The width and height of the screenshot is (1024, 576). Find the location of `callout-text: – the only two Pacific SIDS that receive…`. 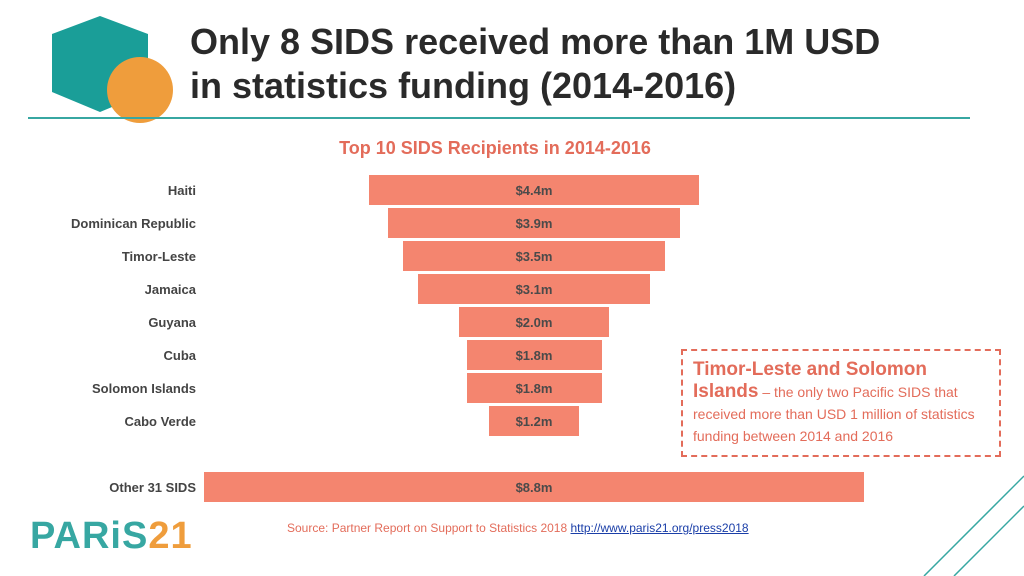

callout-text: – the only two Pacific SIDS that receive… is located at coordinates (834, 414).